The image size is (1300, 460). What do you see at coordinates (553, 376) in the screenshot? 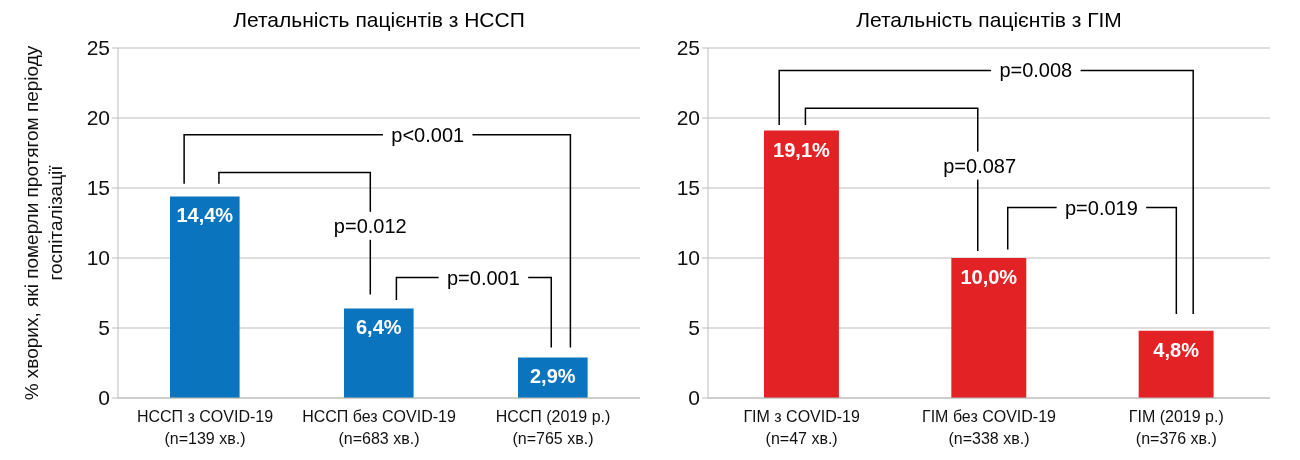
I see `data-label: 2,9%` at bounding box center [553, 376].